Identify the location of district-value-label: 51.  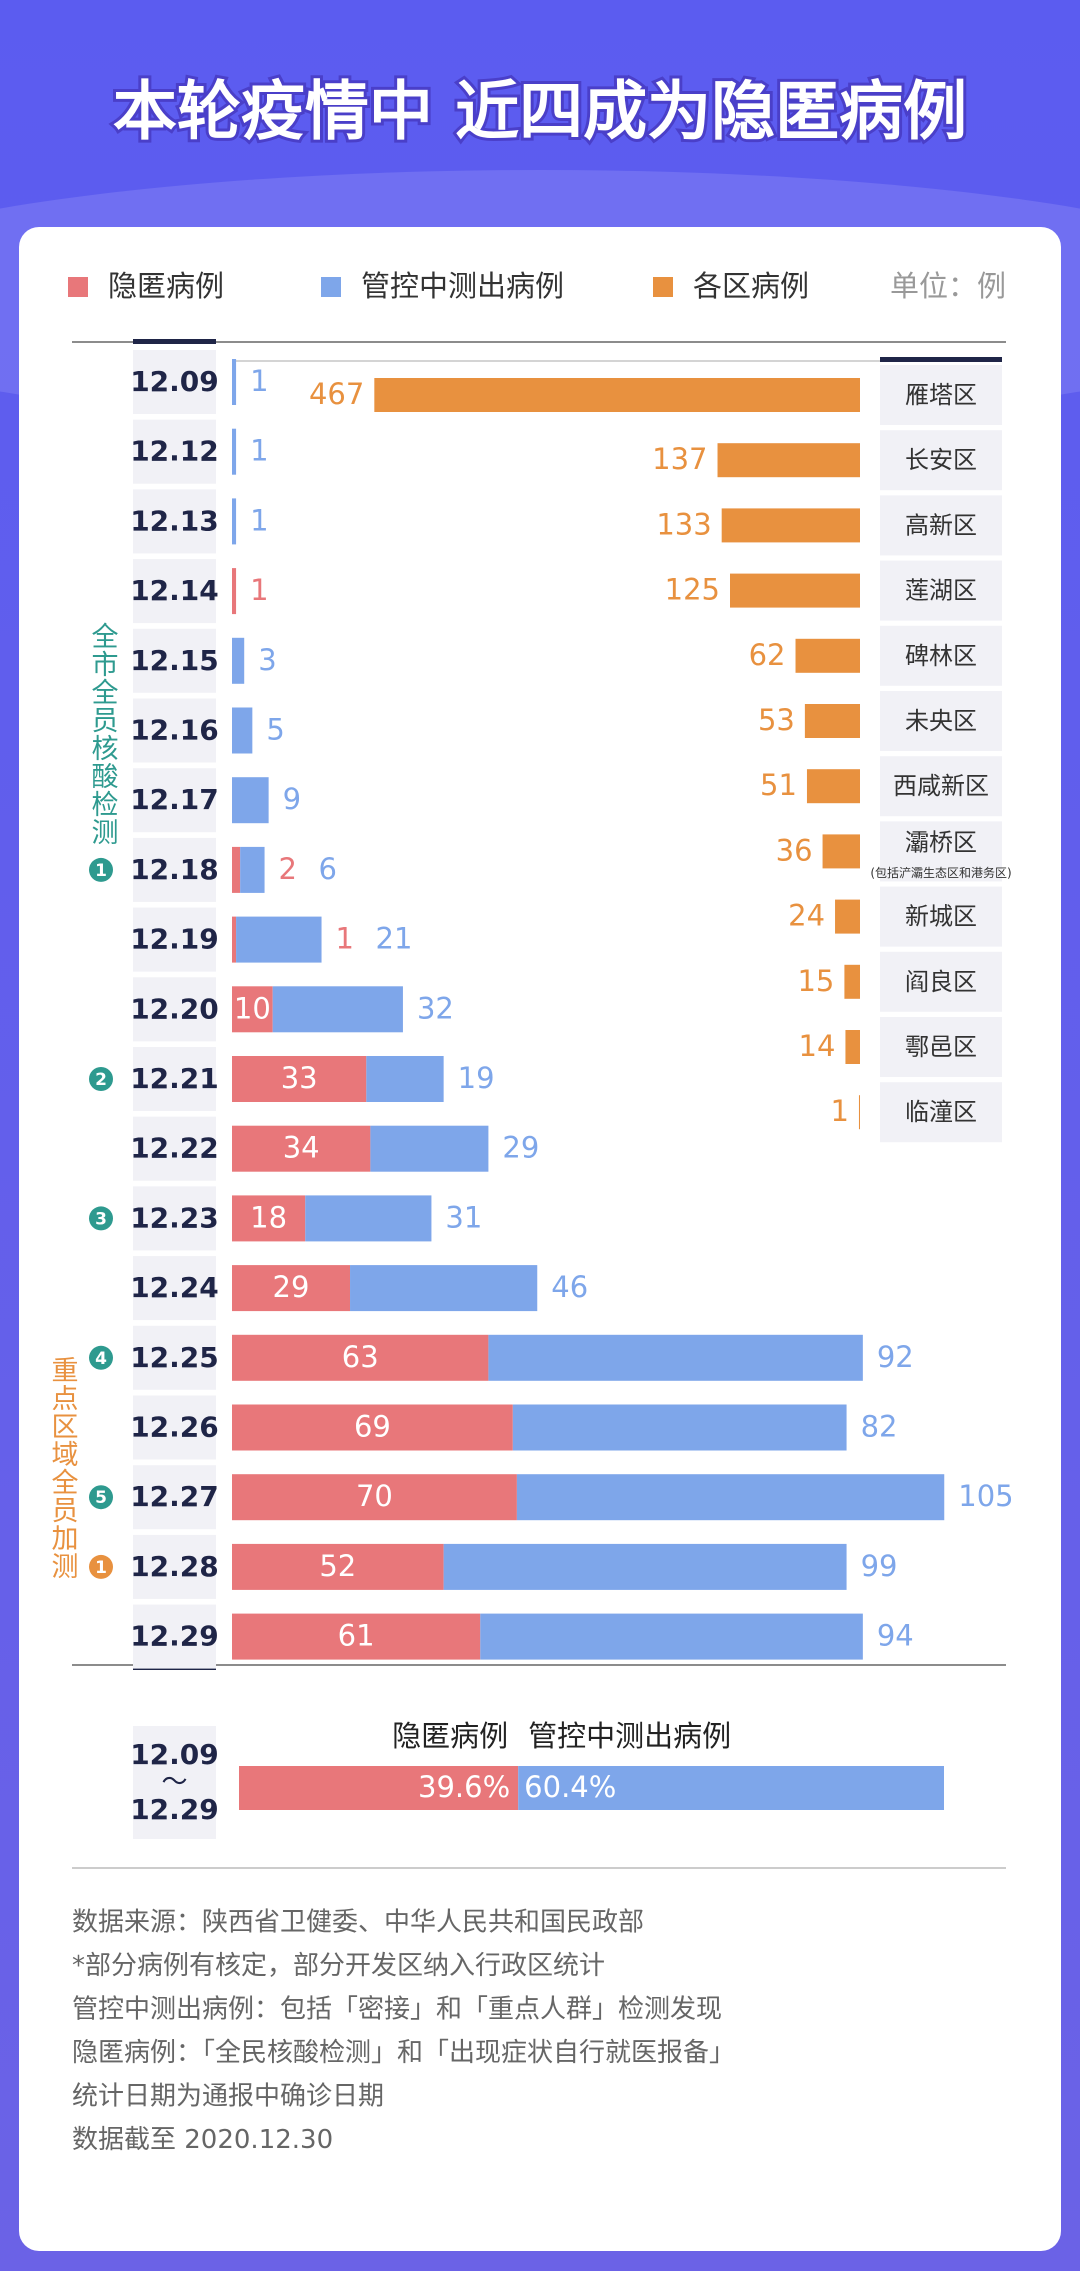
(778, 785).